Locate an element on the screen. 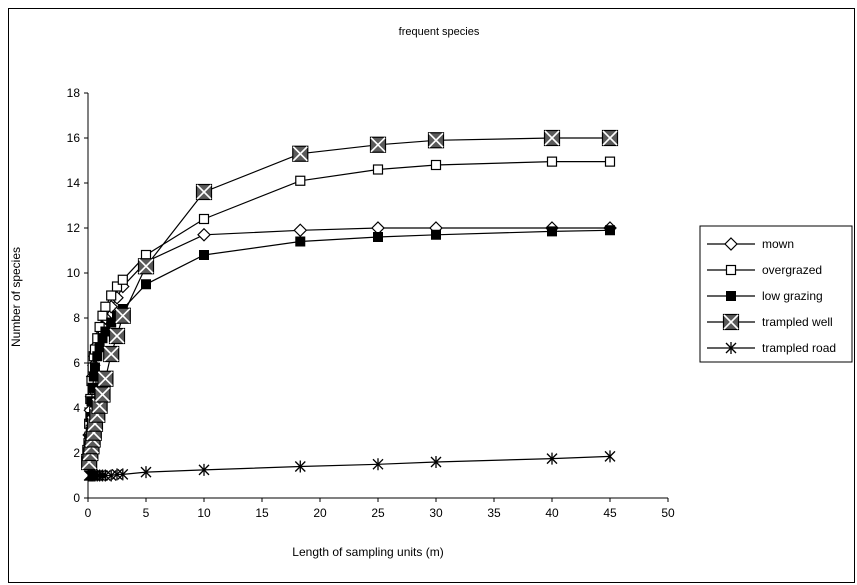 This screenshot has width=857, height=585. x-tick-label: 20 is located at coordinates (320, 513).